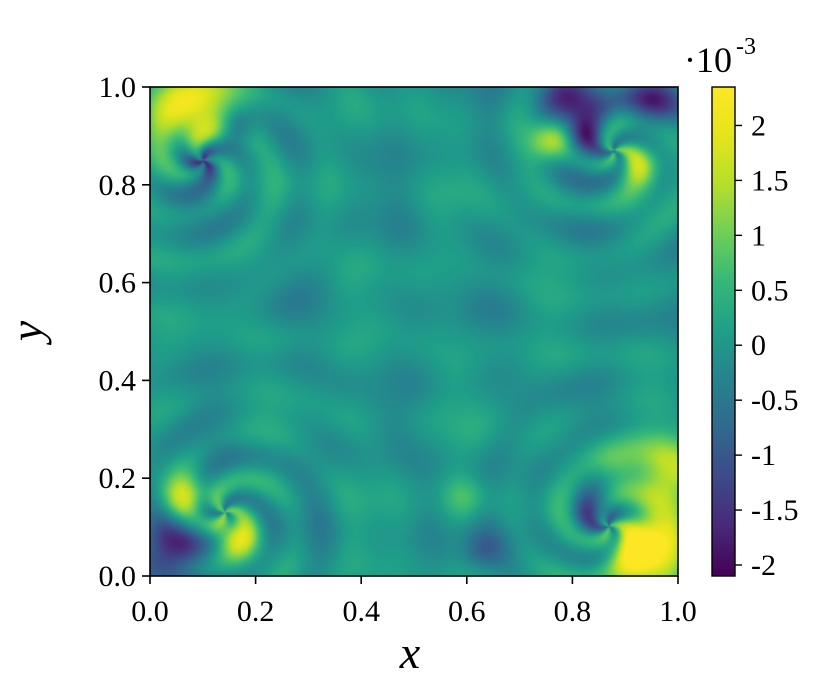  What do you see at coordinates (256, 611) in the screenshot?
I see `x-tick-label: 0.2` at bounding box center [256, 611].